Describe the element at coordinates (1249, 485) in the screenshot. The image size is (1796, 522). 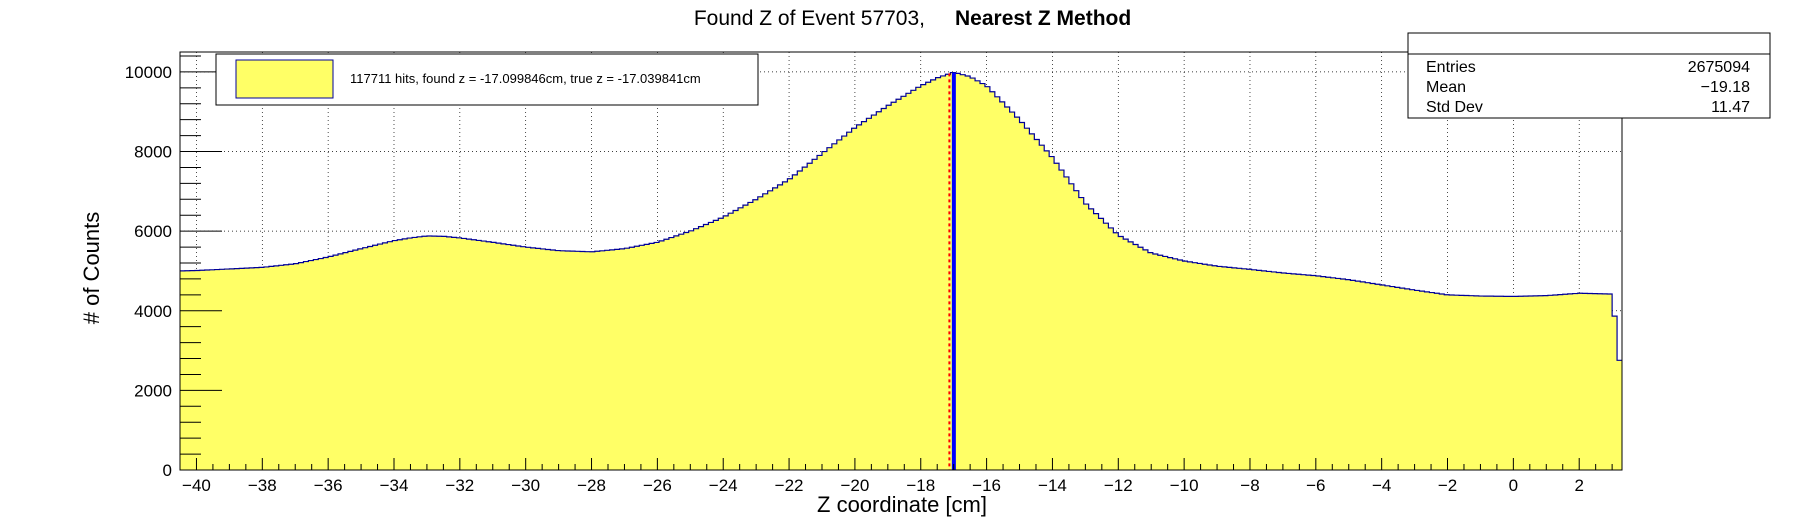
I see `x-tick-label: −8` at that location.